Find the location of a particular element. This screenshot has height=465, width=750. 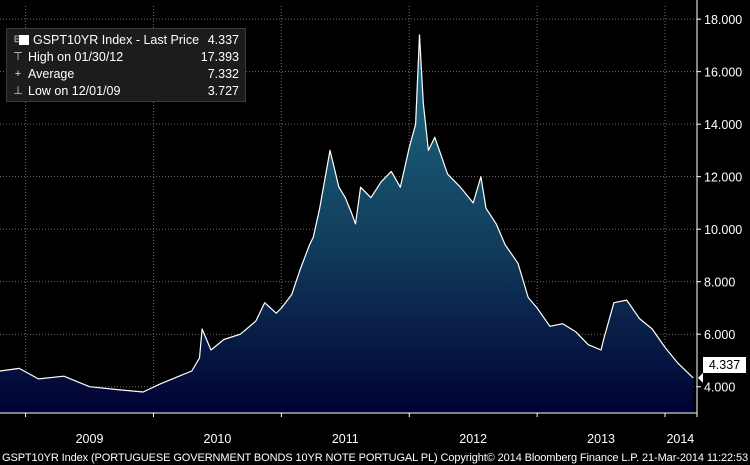

x-tick-label: 2009 is located at coordinates (90, 439).